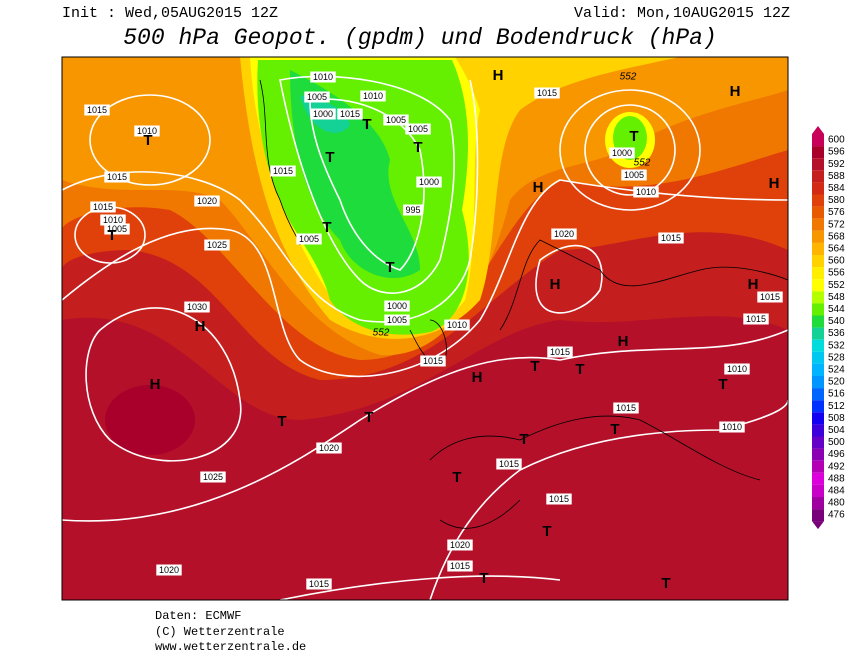  Describe the element at coordinates (220, 632) in the screenshot. I see `copyright: (C) Wetterzentrale` at that location.